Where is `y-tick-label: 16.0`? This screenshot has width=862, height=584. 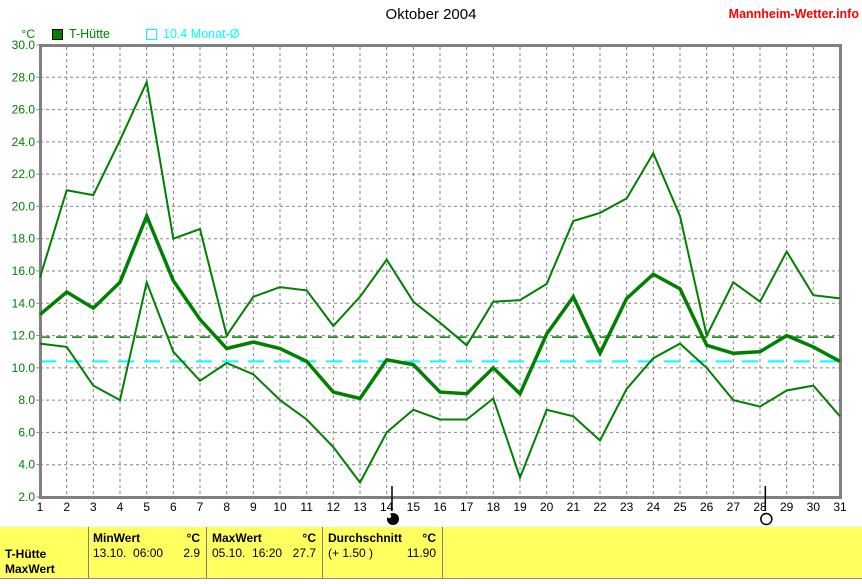
y-tick-label: 16.0 is located at coordinates (24, 271).